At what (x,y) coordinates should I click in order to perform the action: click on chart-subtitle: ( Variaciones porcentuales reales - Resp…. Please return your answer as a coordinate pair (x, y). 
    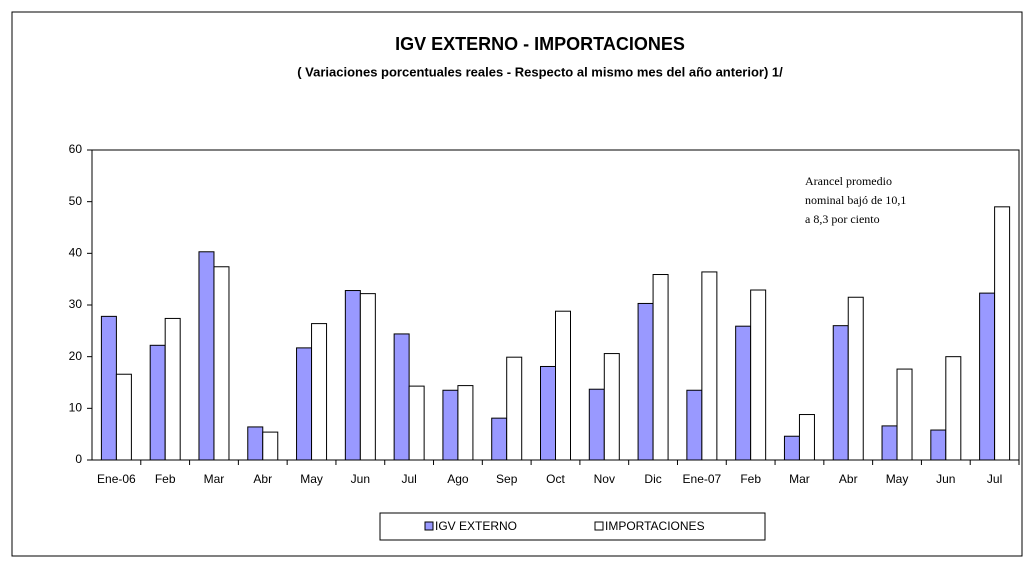
    Looking at the image, I should click on (540, 71).